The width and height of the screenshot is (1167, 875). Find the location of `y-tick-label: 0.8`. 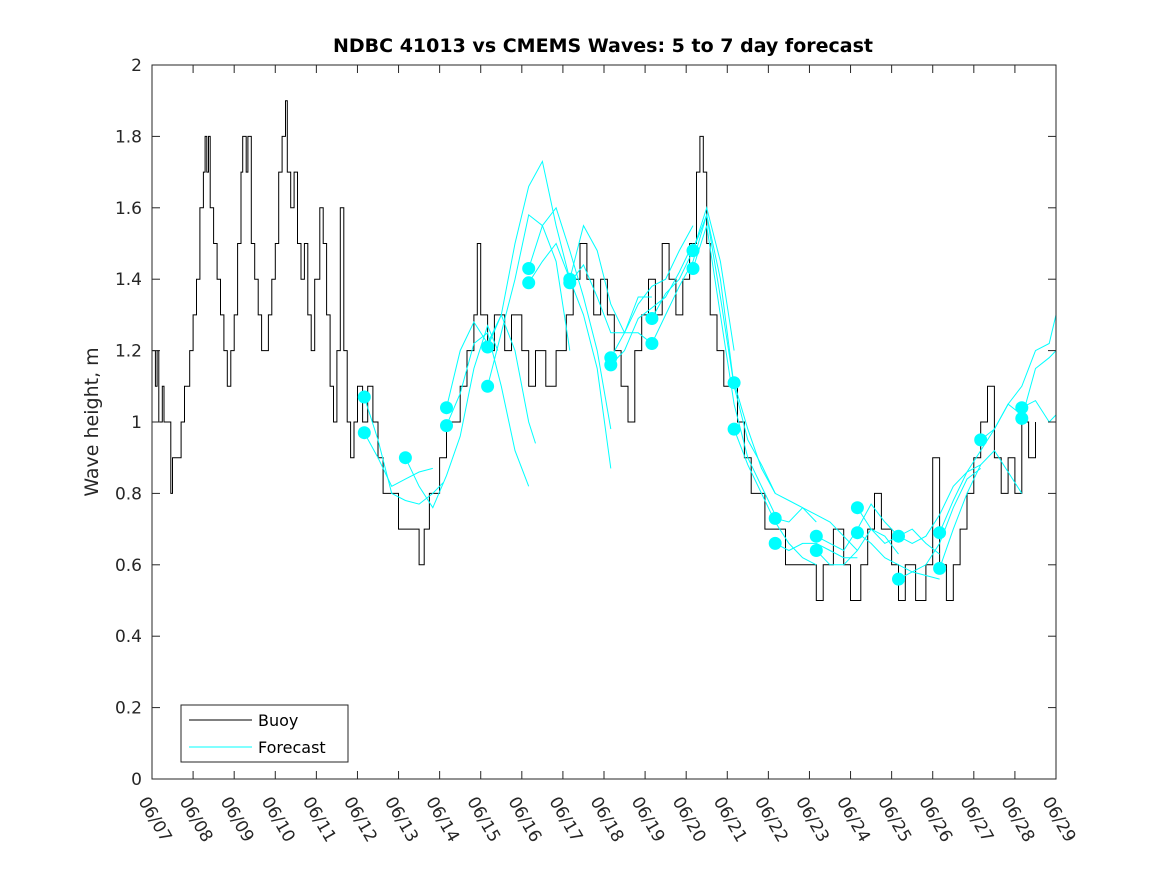

y-tick-label: 0.8 is located at coordinates (128, 494).